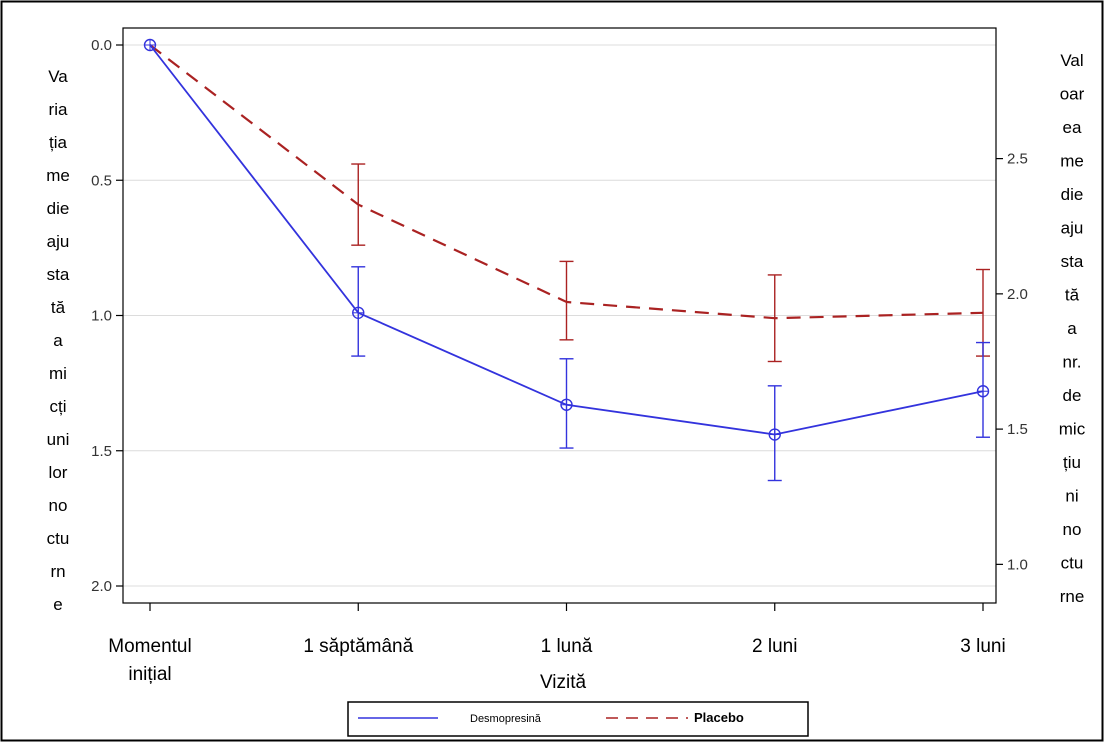  Describe the element at coordinates (1071, 60) in the screenshot. I see `right-y-label-line: Val` at that location.